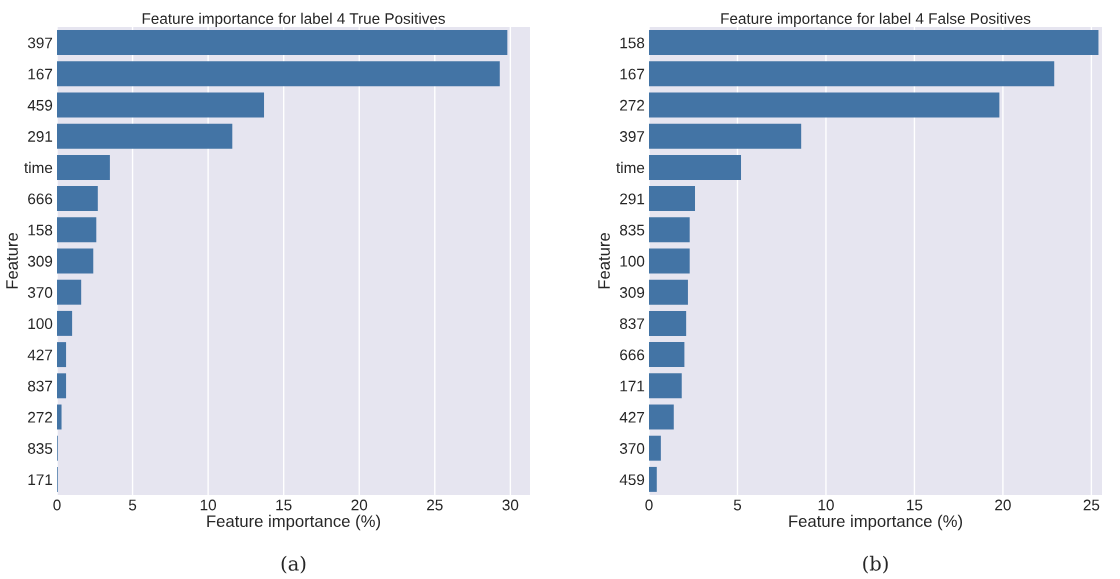 This screenshot has width=1120, height=579. Describe the element at coordinates (510, 505) in the screenshot. I see `x-tick-label: 30` at that location.